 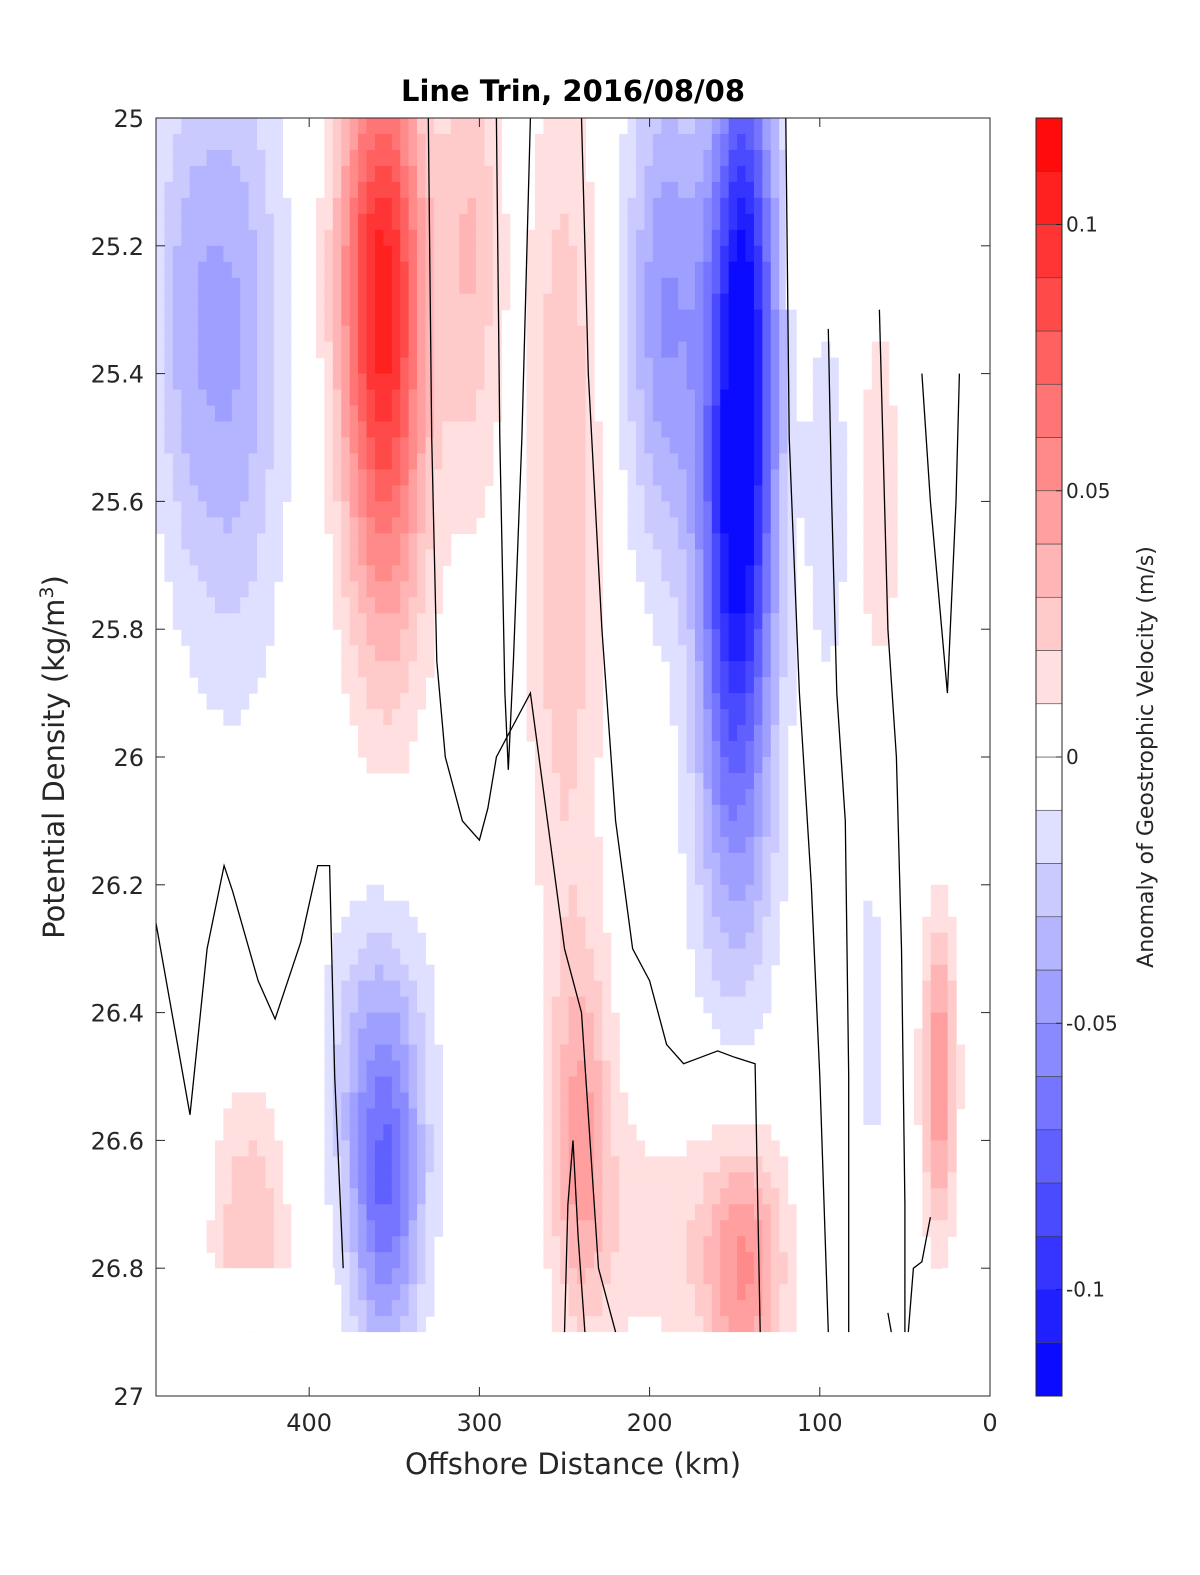 I want to click on colorbar-segment, so click(x=1049, y=410).